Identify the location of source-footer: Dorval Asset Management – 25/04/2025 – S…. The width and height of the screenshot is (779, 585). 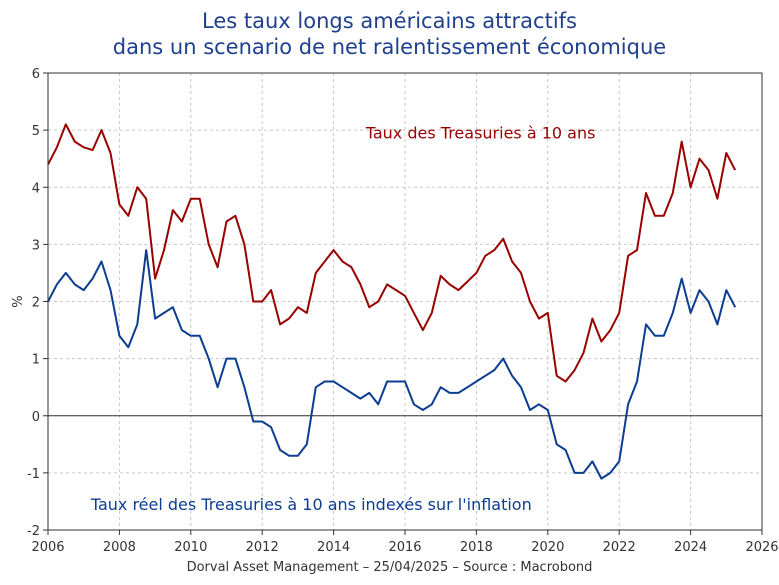
(389, 567).